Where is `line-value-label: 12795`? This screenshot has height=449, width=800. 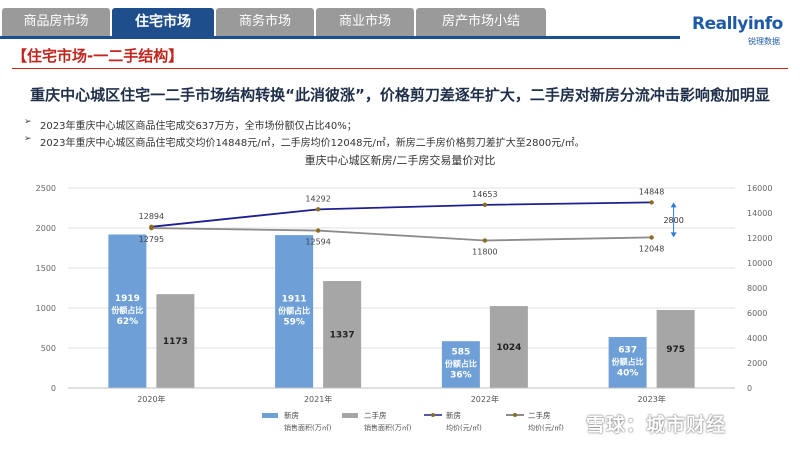 line-value-label: 12795 is located at coordinates (151, 239).